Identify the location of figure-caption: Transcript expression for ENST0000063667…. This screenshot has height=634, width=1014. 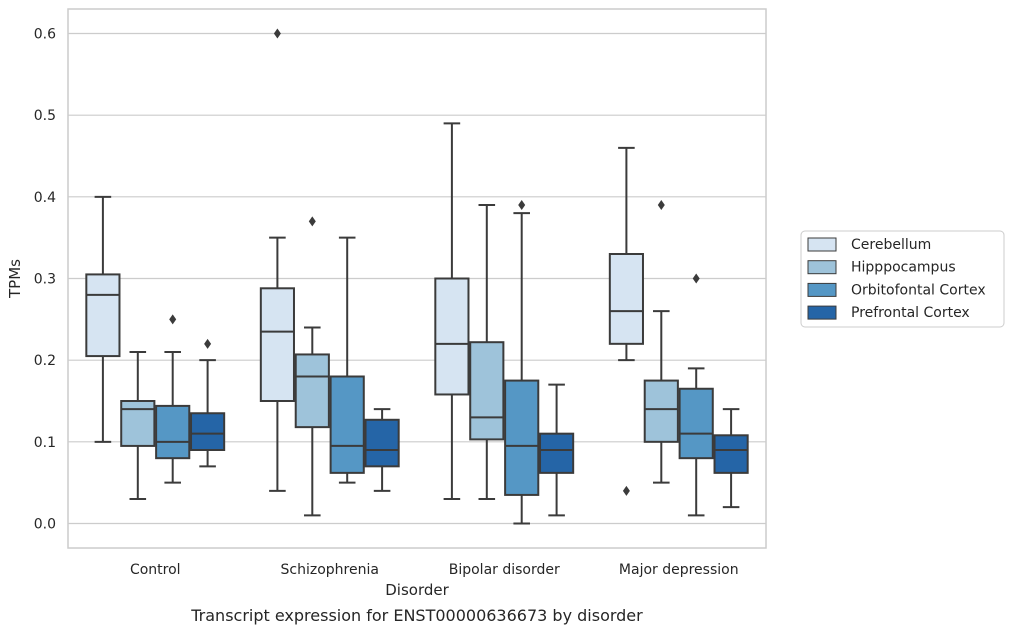
(417, 615).